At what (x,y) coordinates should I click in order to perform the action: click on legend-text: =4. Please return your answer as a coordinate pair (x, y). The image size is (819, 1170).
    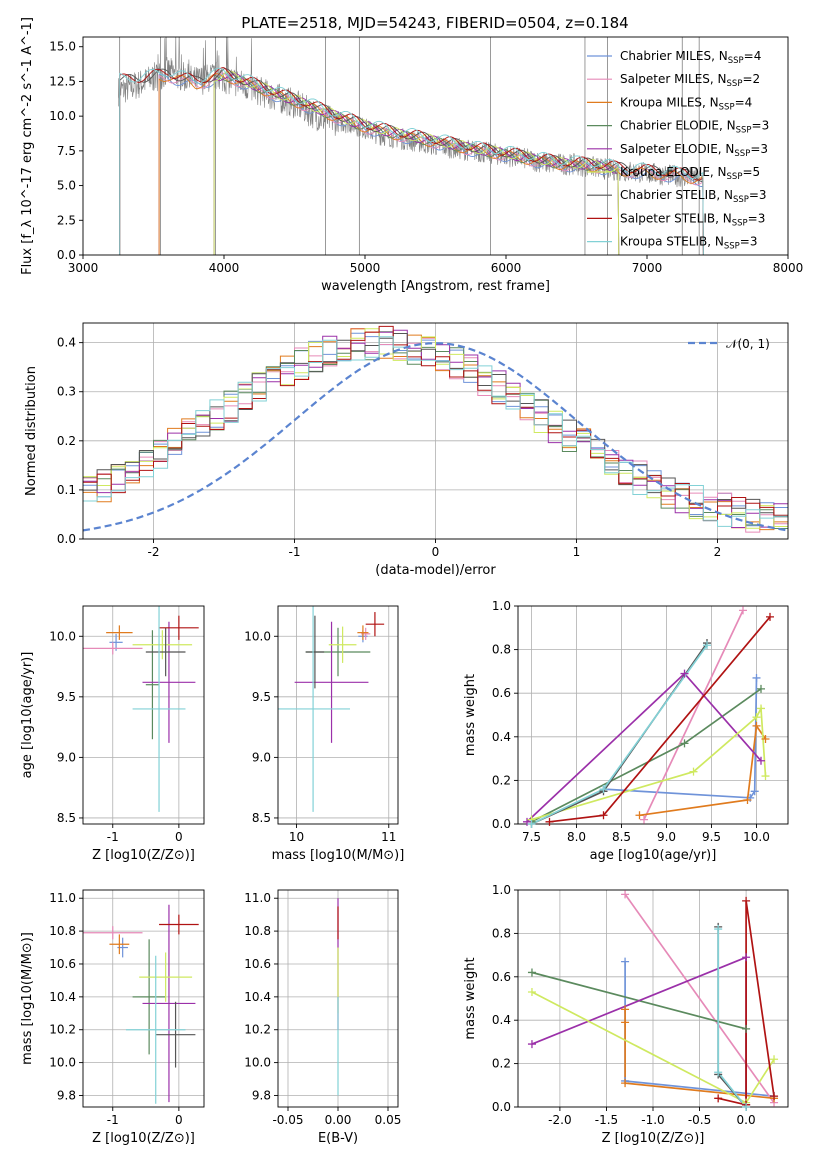
    Looking at the image, I should click on (753, 56).